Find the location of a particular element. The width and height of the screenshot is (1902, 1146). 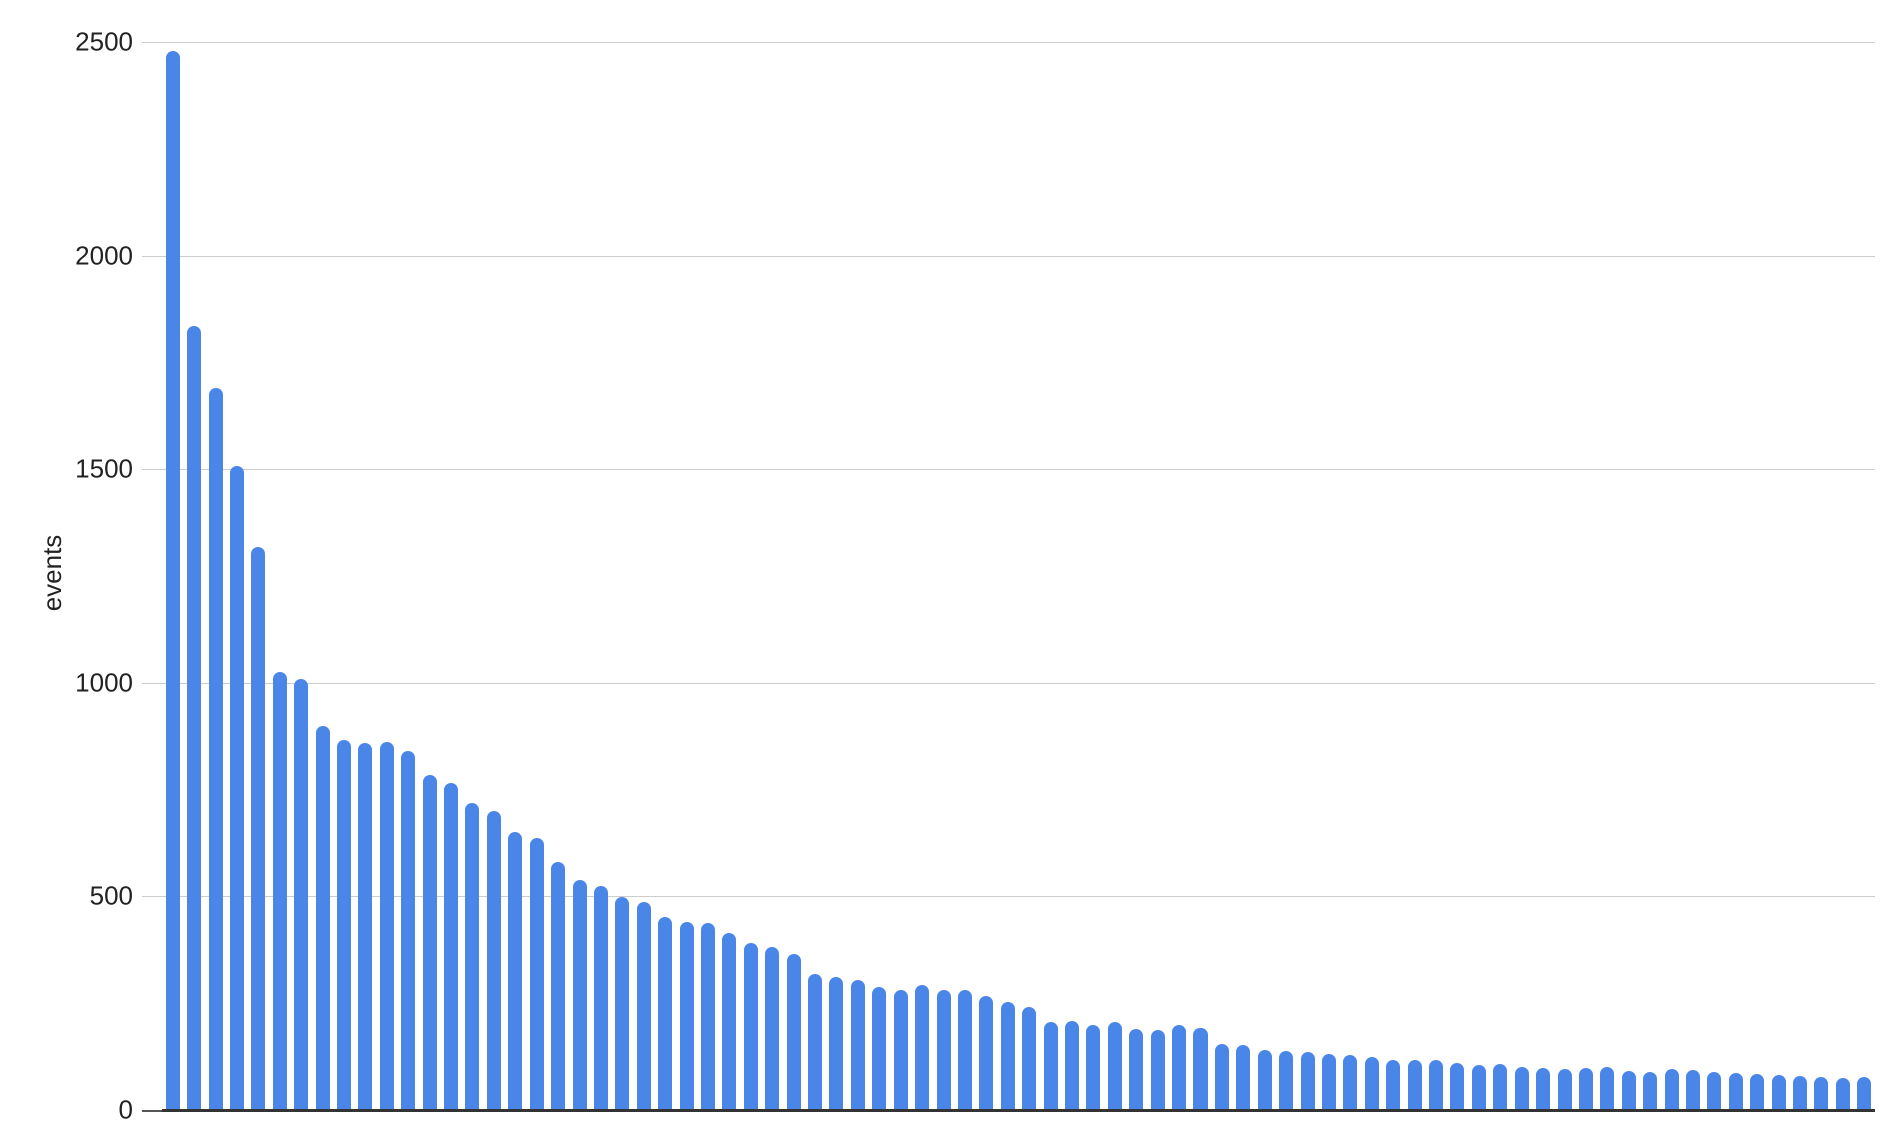

y-tick-label-2500: 2500 is located at coordinates (104, 41).